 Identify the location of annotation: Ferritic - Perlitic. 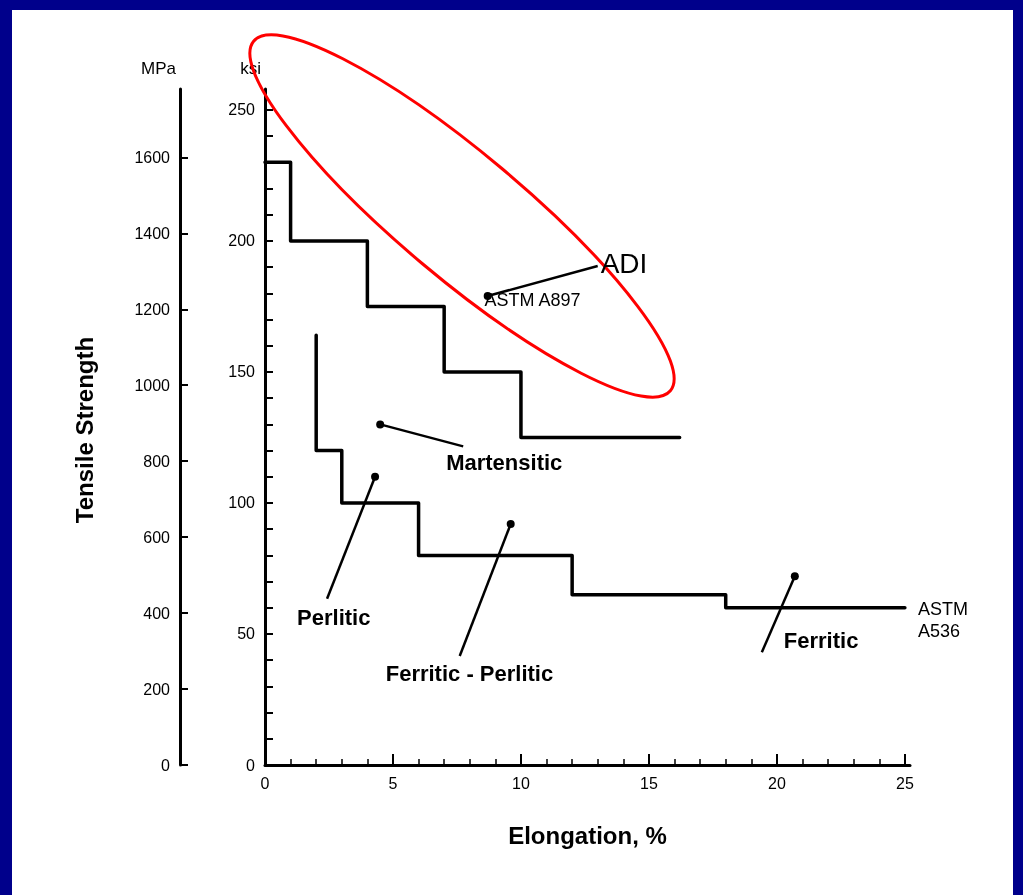
(469, 673).